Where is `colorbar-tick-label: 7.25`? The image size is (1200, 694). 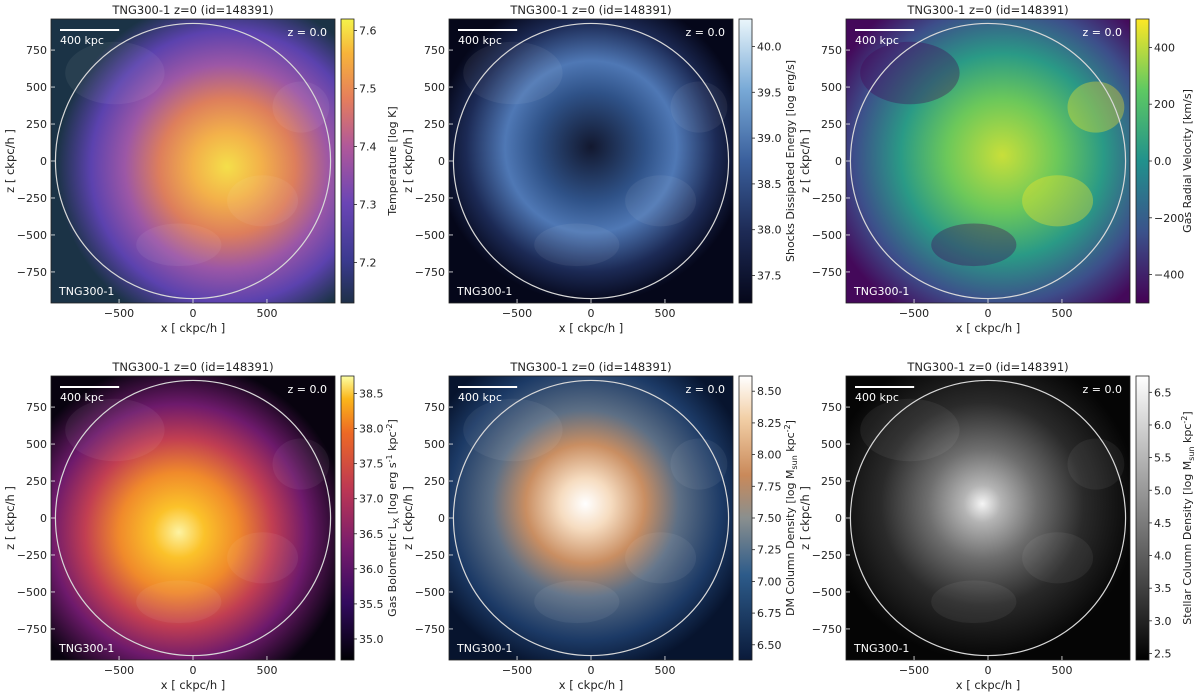 colorbar-tick-label: 7.25 is located at coordinates (769, 550).